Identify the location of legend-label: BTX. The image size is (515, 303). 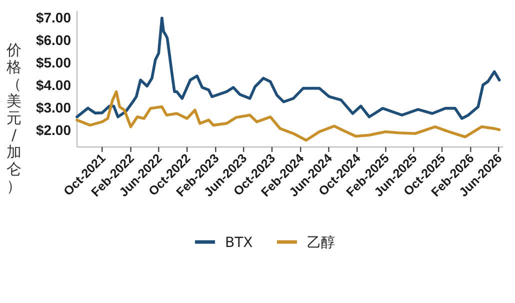
(239, 243).